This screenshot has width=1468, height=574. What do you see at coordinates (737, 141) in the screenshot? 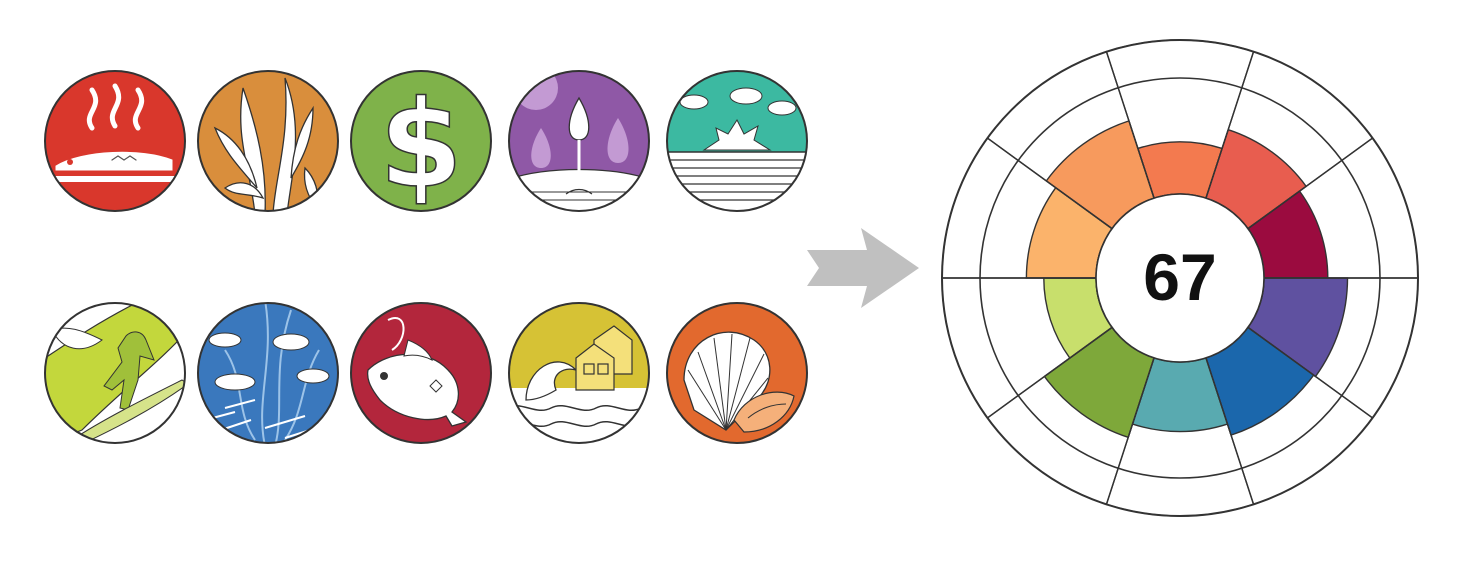
I see `clean-waters-icon` at bounding box center [737, 141].